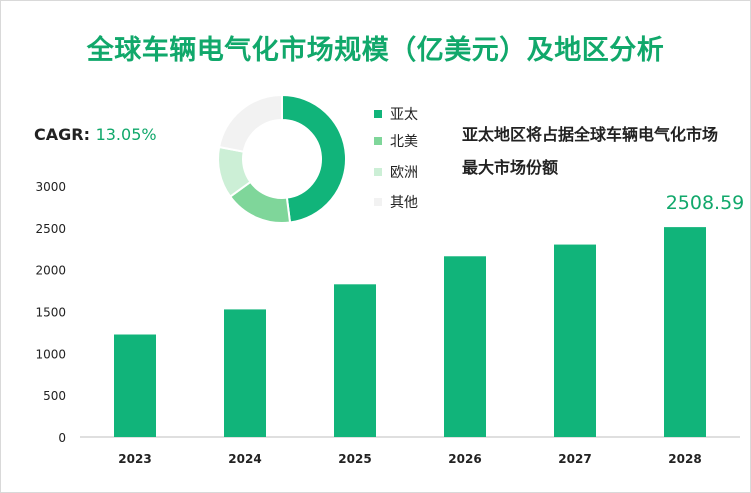 This screenshot has height=493, width=751. I want to click on bar-2026, so click(465, 346).